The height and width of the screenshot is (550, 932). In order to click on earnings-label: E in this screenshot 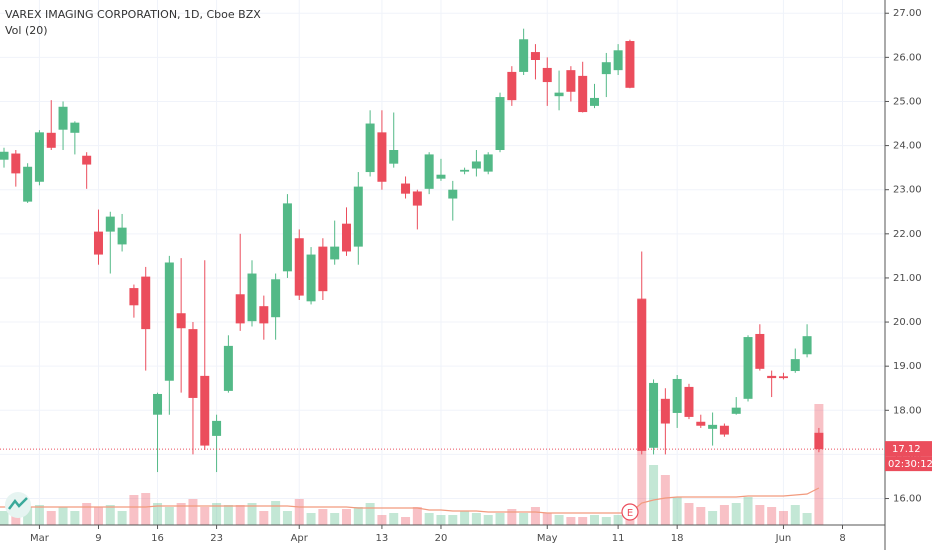, I will do `click(630, 513)`.